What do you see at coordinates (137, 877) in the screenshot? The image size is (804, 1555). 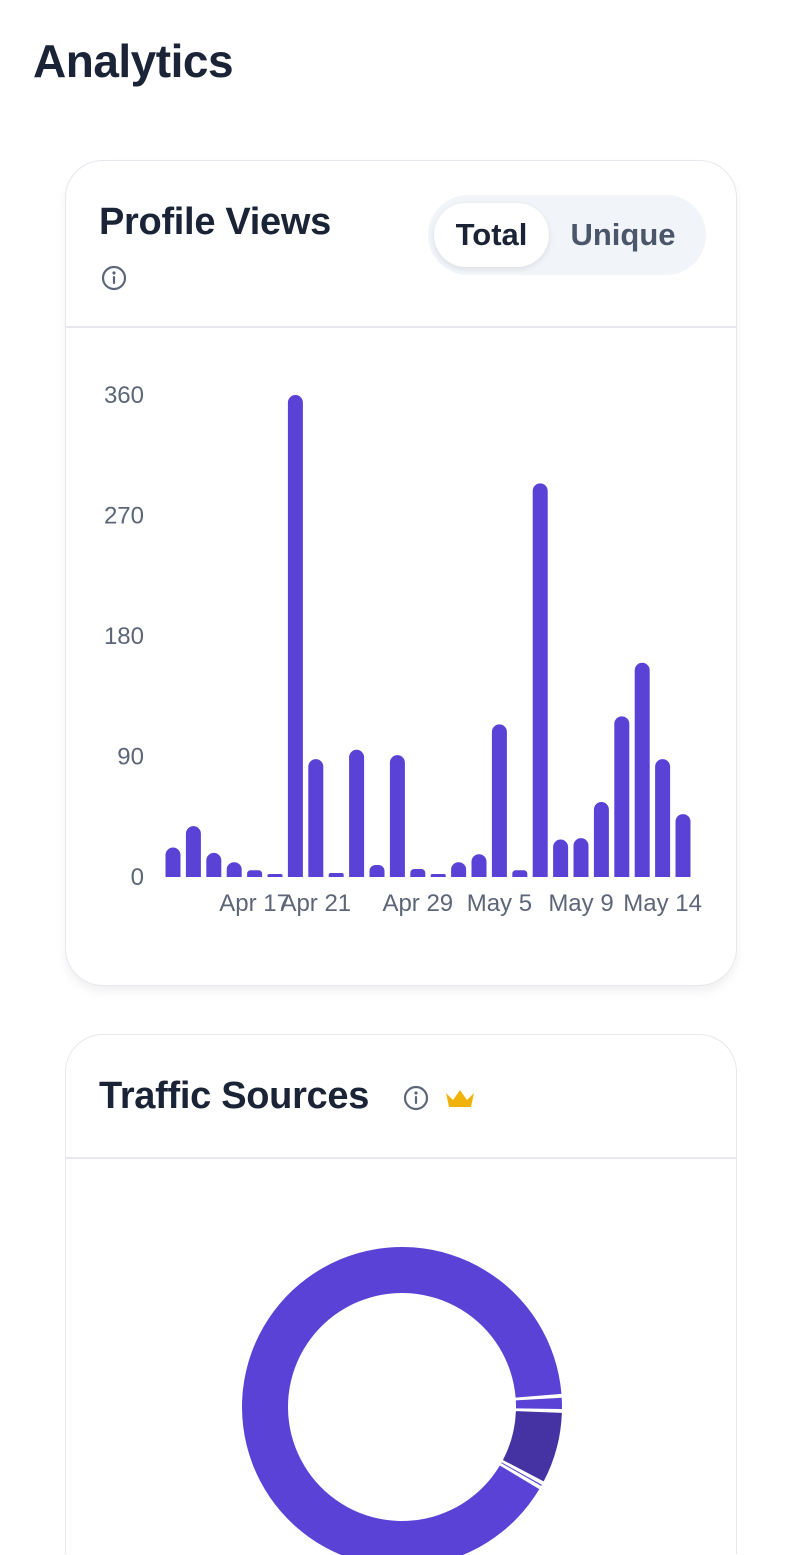 I see `y-tick-label: 0` at bounding box center [137, 877].